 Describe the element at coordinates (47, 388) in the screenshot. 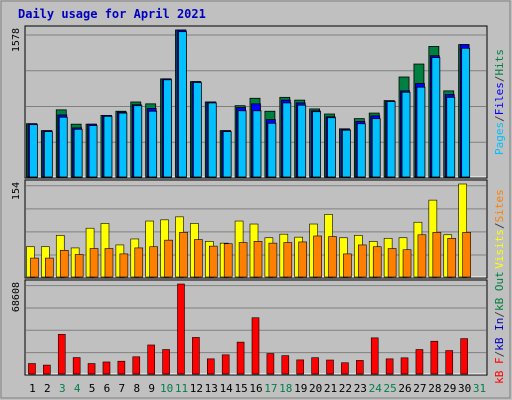

I see `x-tick-2: 2` at that location.